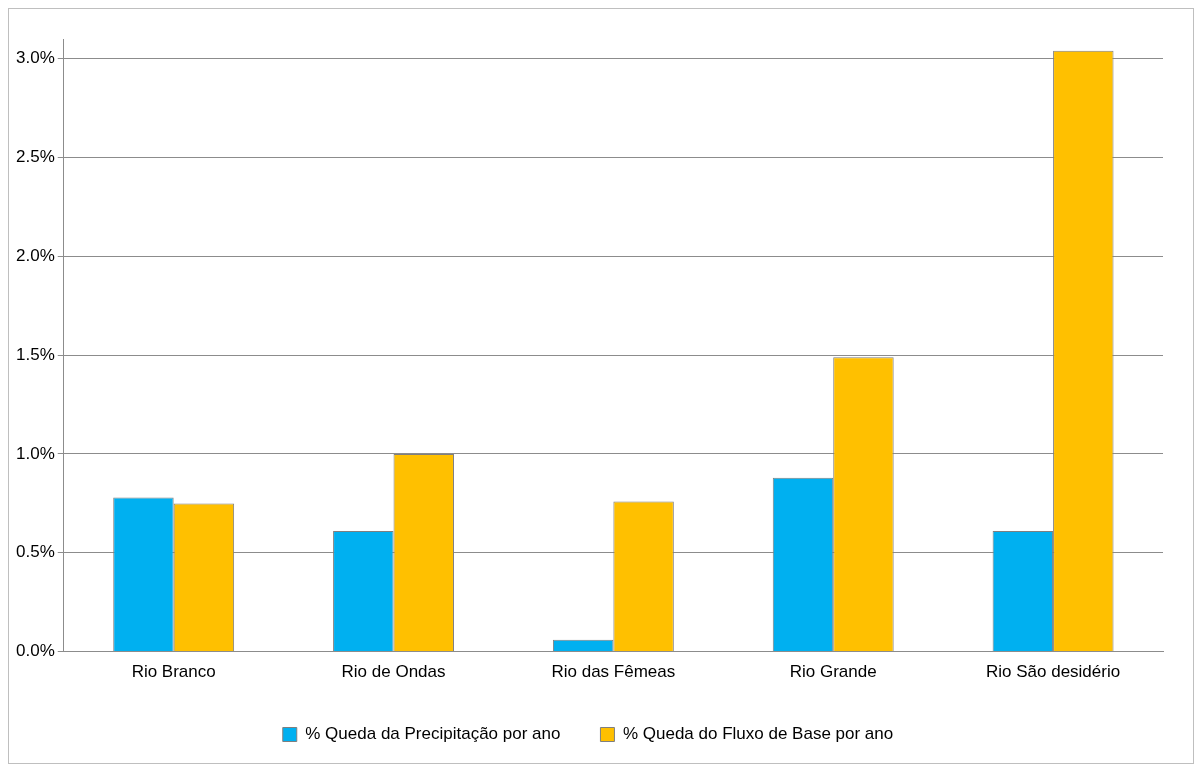 The height and width of the screenshot is (772, 1202). I want to click on x-tick-label: Rio Branco, so click(173, 672).